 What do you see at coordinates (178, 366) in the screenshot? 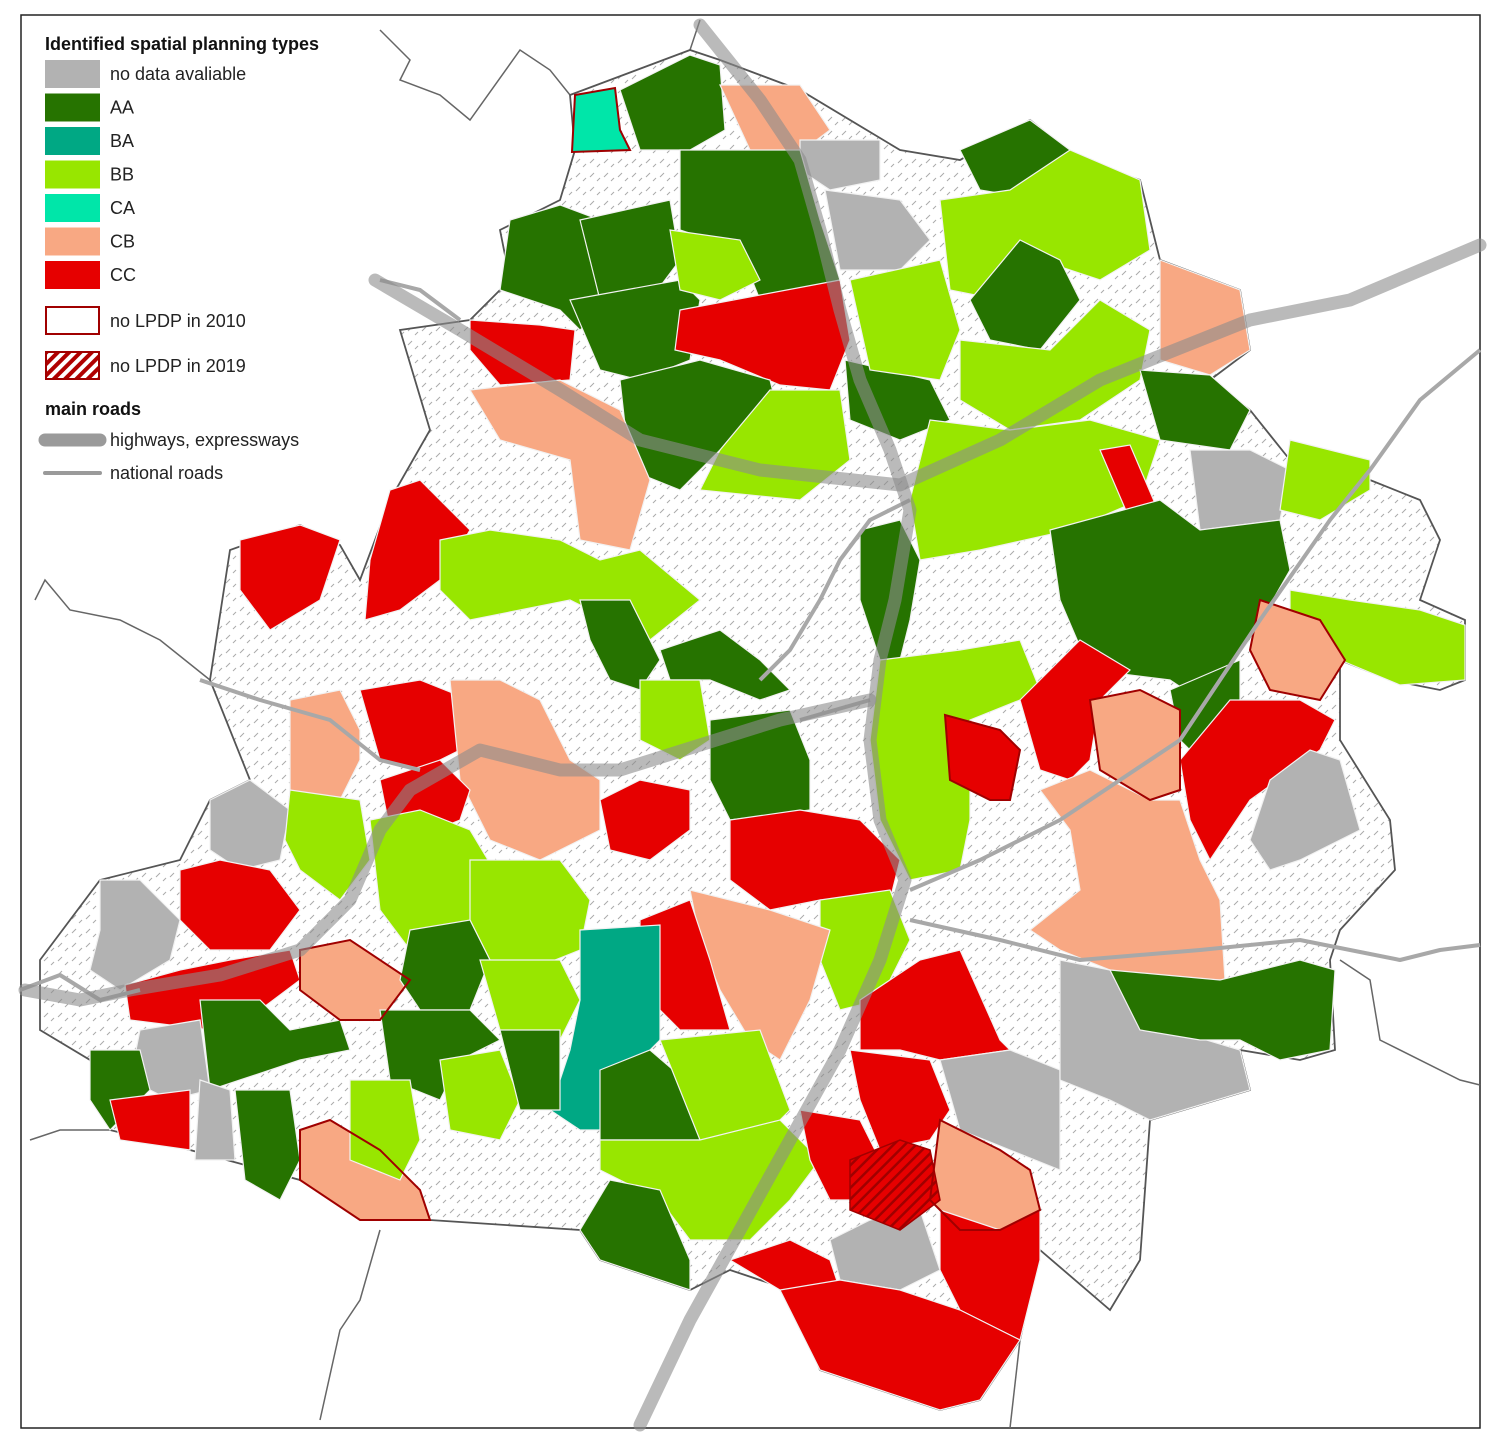
I see `legend-label: no LPDP in 2019` at bounding box center [178, 366].